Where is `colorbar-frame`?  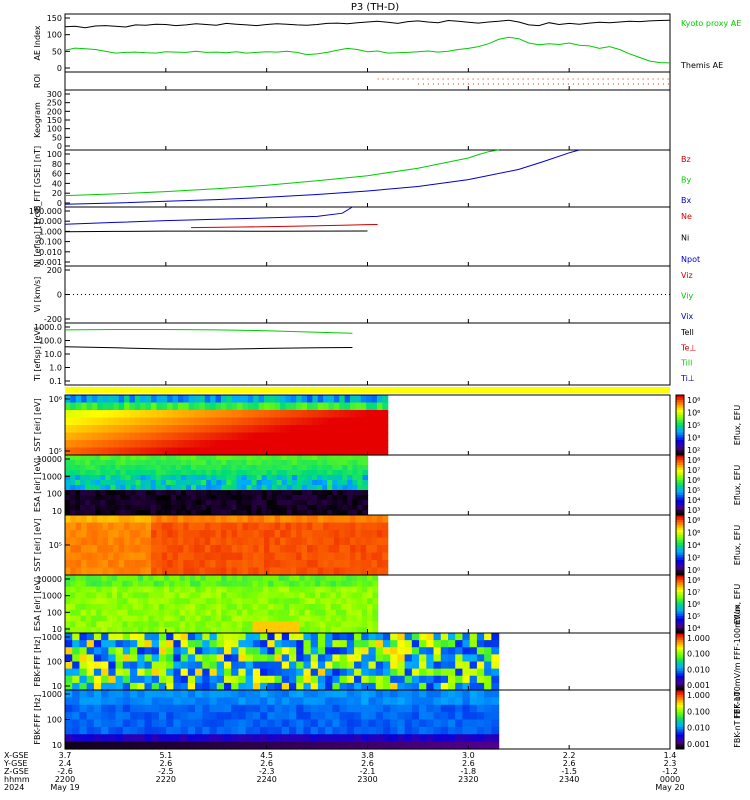
colorbar-frame is located at coordinates (680, 719).